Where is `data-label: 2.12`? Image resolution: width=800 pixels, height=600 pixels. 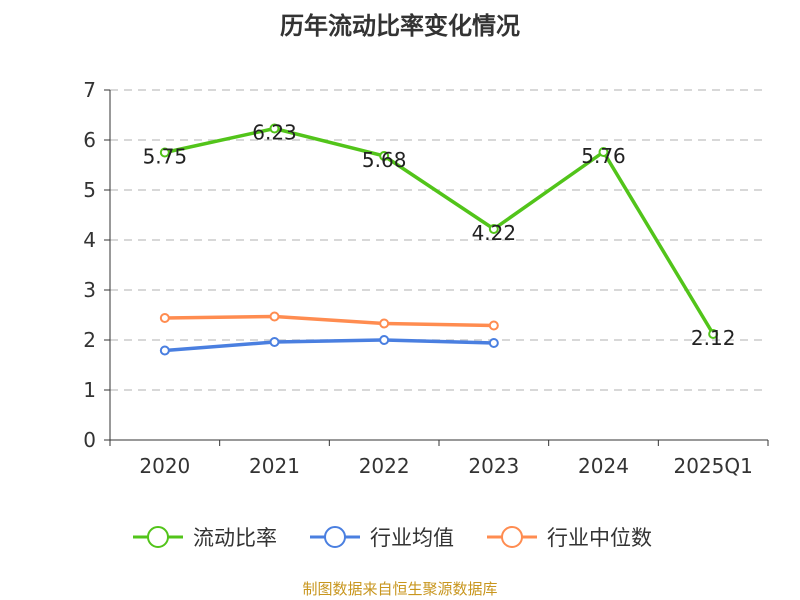
data-label: 2.12 is located at coordinates (713, 338).